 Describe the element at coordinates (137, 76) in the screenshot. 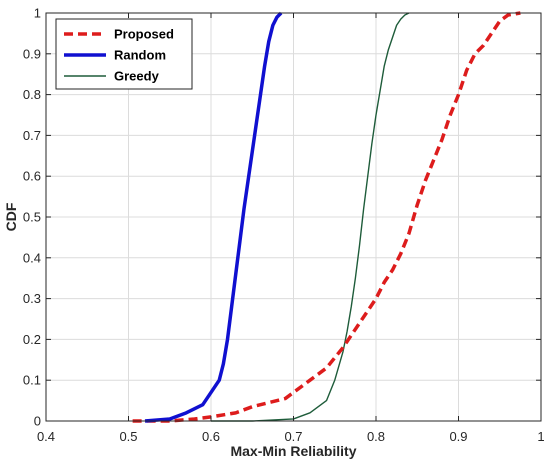

I see `legend-label-greedy: Greedy` at that location.